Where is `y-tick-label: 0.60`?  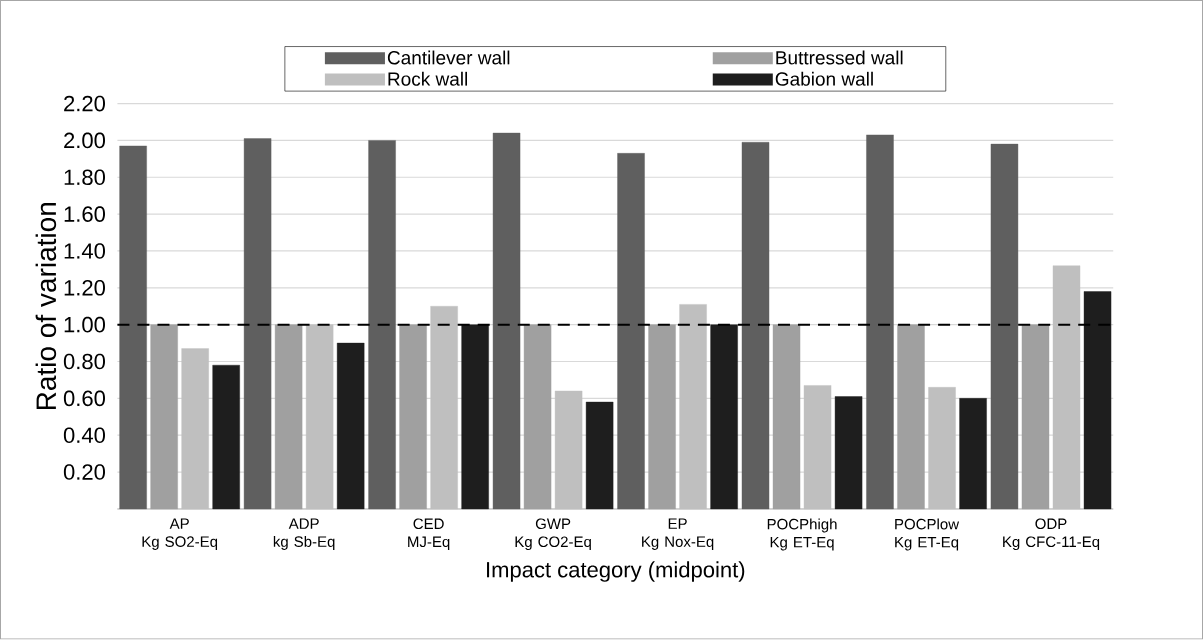
y-tick-label: 0.60 is located at coordinates (84, 398).